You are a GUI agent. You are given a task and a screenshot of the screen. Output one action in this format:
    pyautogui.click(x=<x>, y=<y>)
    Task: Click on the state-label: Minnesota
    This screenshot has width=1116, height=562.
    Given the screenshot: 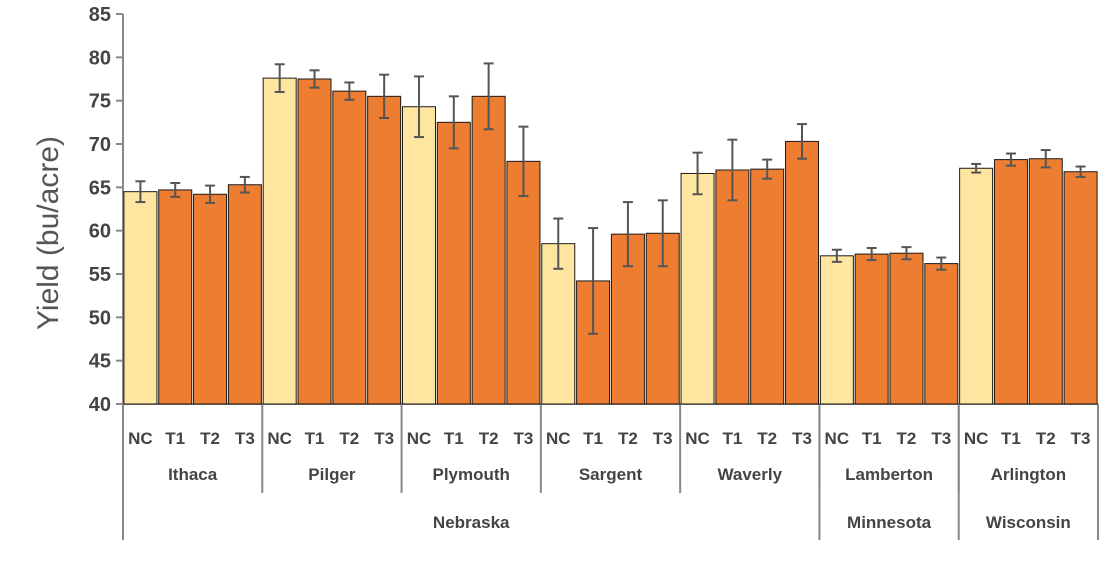 What is the action you would take?
    pyautogui.click(x=889, y=522)
    